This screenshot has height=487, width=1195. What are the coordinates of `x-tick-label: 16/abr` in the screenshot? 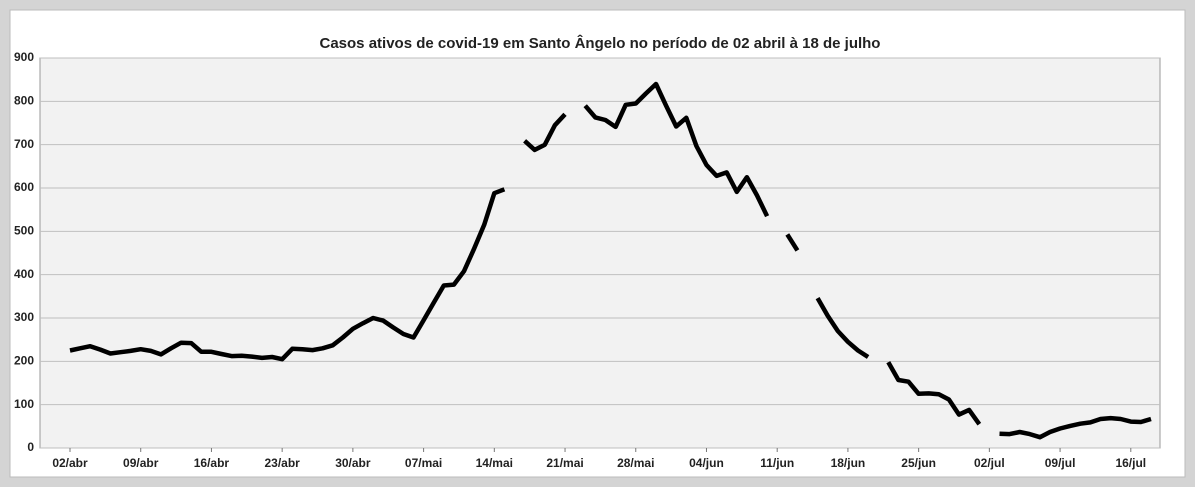 It's located at (212, 463).